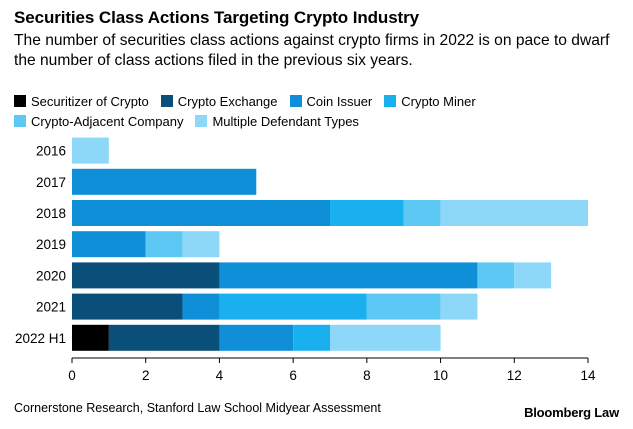 The width and height of the screenshot is (633, 429). What do you see at coordinates (588, 375) in the screenshot?
I see `x-tick-label: 14` at bounding box center [588, 375].